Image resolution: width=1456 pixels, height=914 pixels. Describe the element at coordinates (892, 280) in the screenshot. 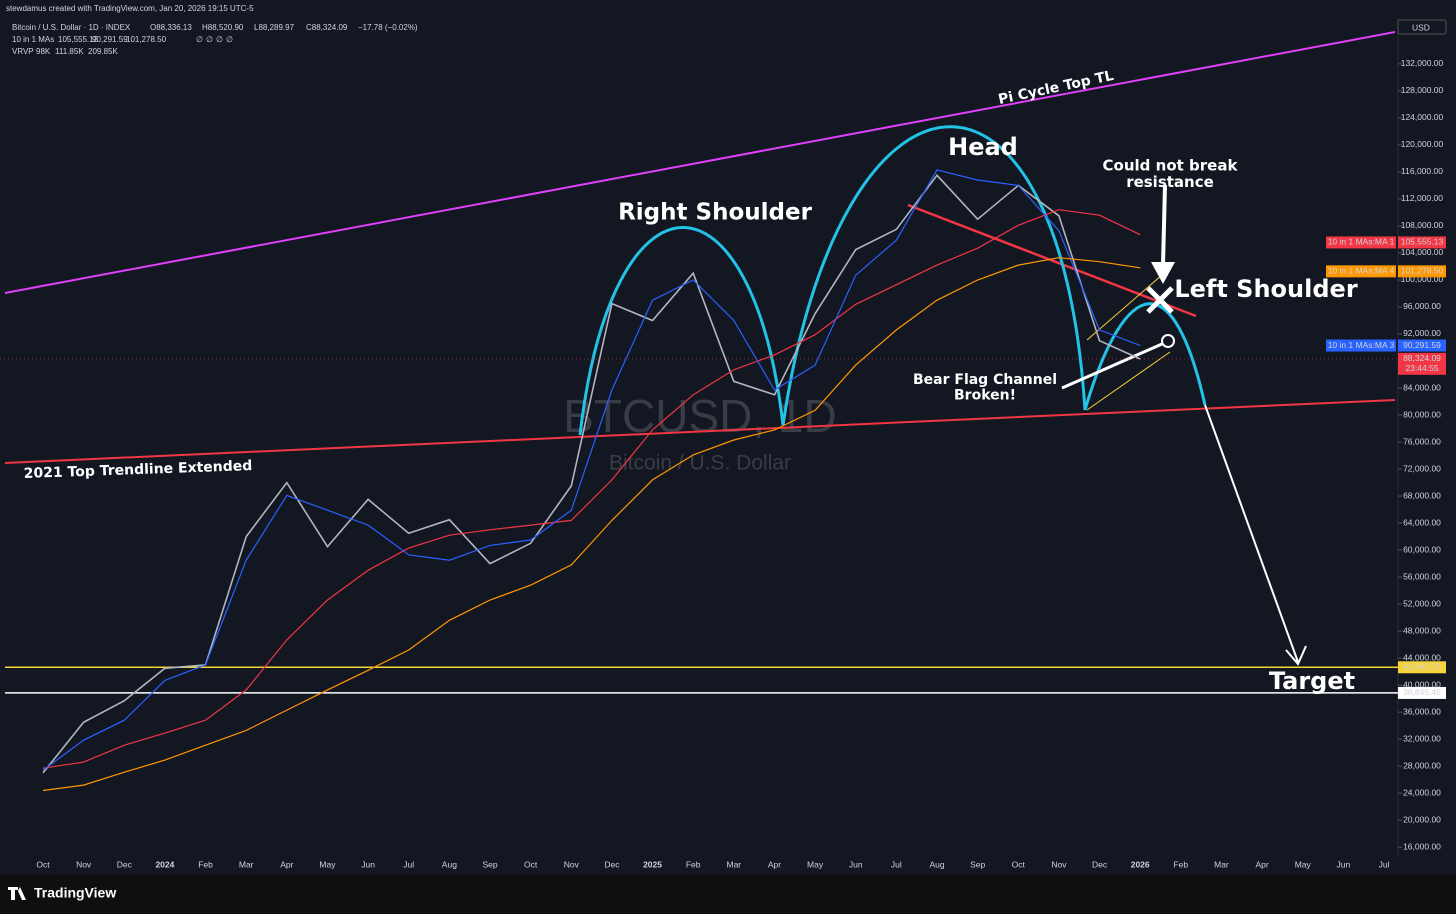

I see `pattern-arc` at that location.